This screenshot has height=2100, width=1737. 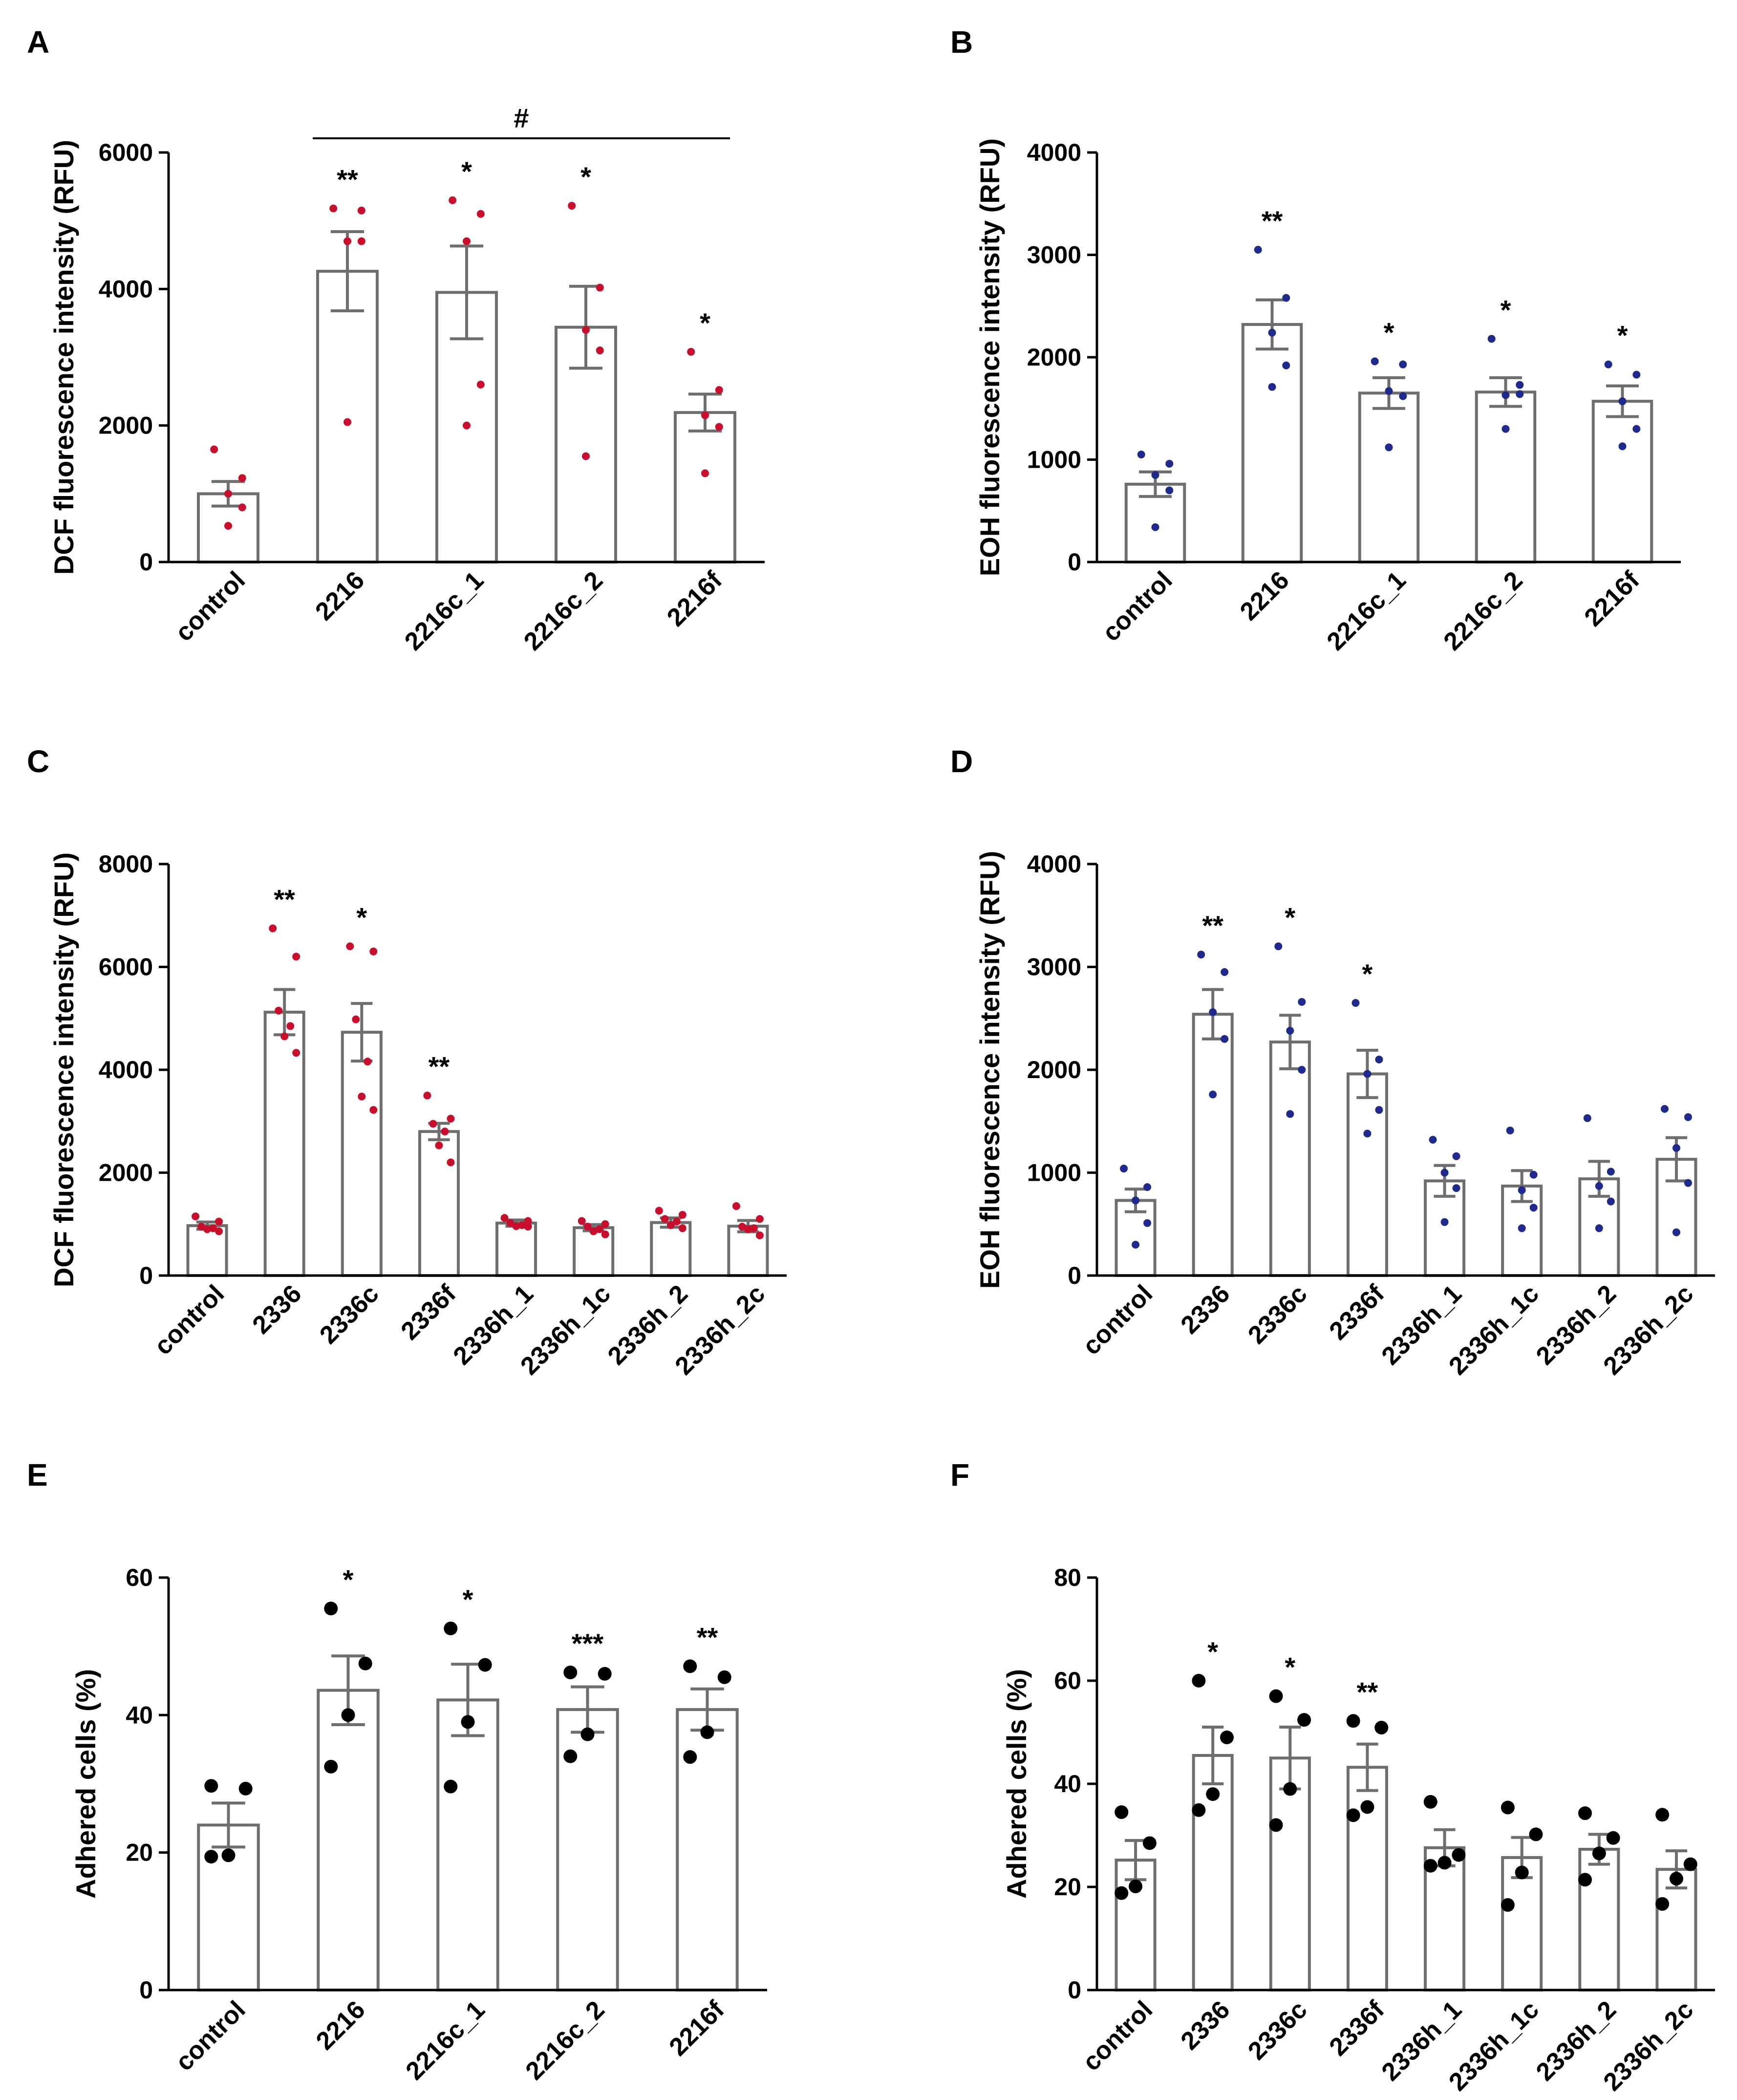 I want to click on y-axis-label: EOH fluorescence intensity (RFU), so click(x=990, y=1070).